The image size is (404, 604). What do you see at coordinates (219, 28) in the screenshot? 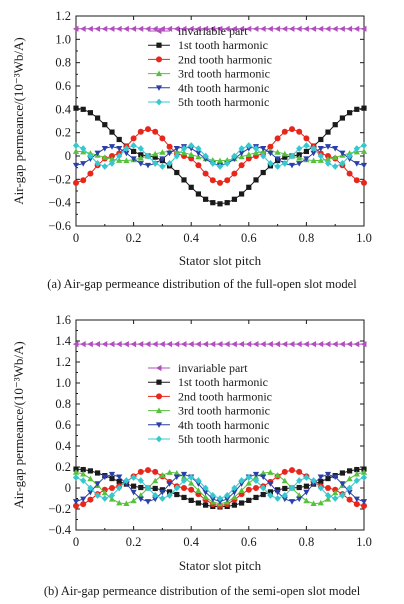
I see `series-invariable` at bounding box center [219, 28].